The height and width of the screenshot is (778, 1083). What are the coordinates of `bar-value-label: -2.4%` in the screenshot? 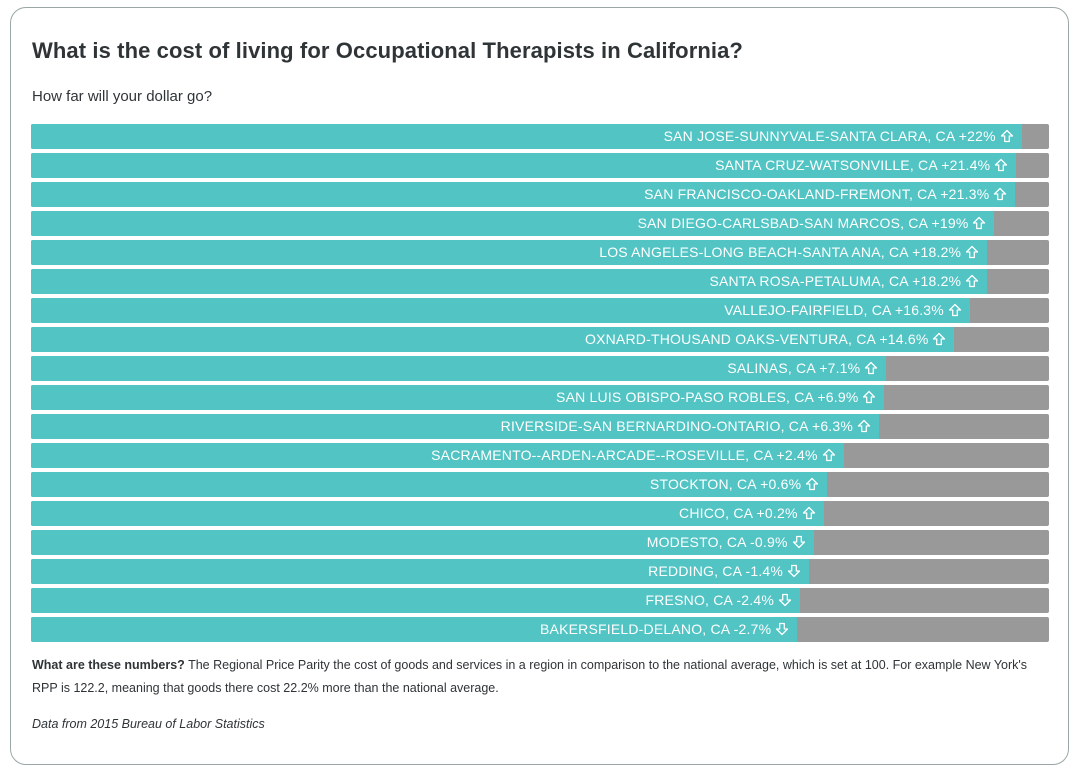 It's located at (755, 600).